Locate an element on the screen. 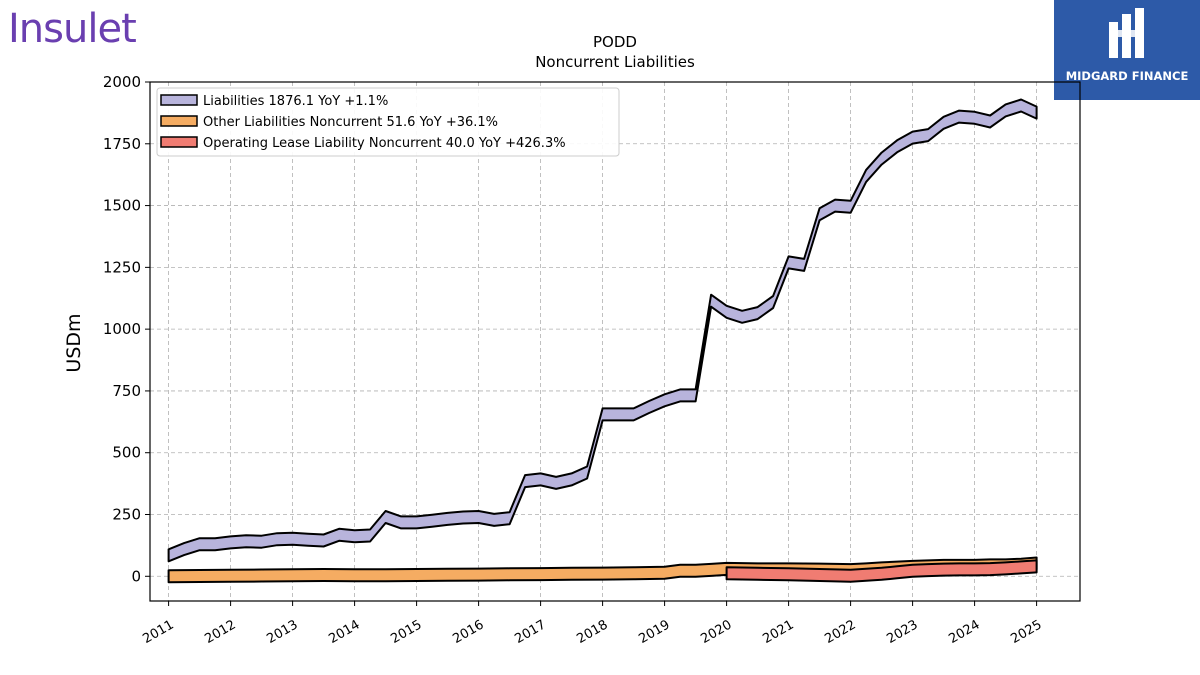 The height and width of the screenshot is (675, 1200). x-tick-label: 2019 is located at coordinates (654, 632).